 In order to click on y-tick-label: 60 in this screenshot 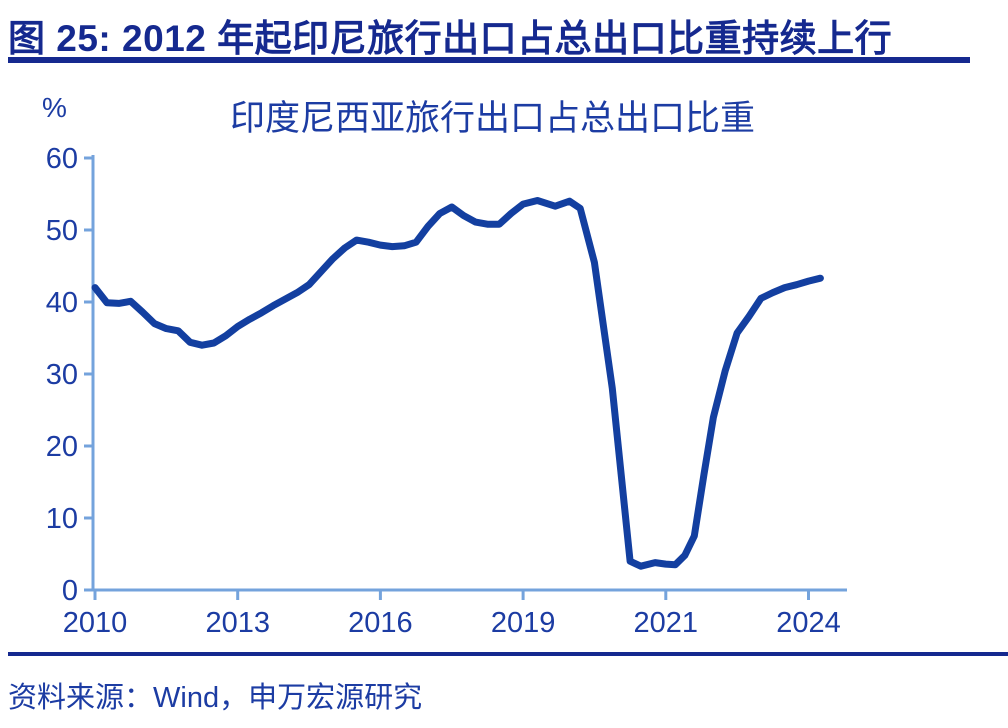, I will do `click(62, 159)`.